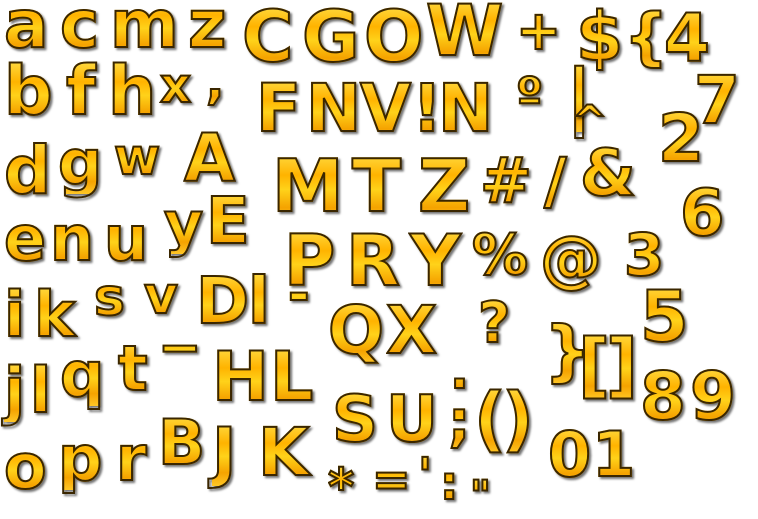  Describe the element at coordinates (207, 29) in the screenshot. I see `glyph-z: z` at that location.